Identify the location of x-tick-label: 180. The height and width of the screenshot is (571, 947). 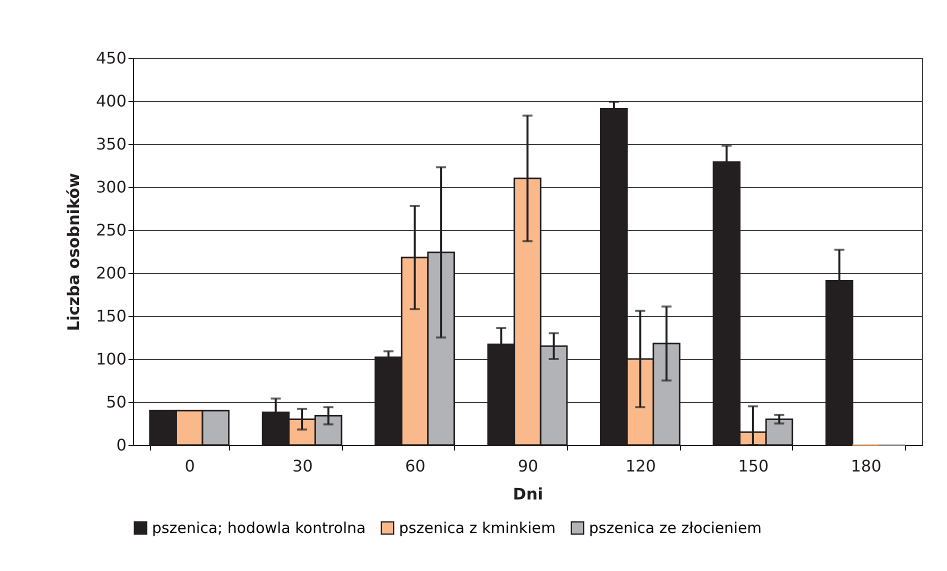
(866, 466).